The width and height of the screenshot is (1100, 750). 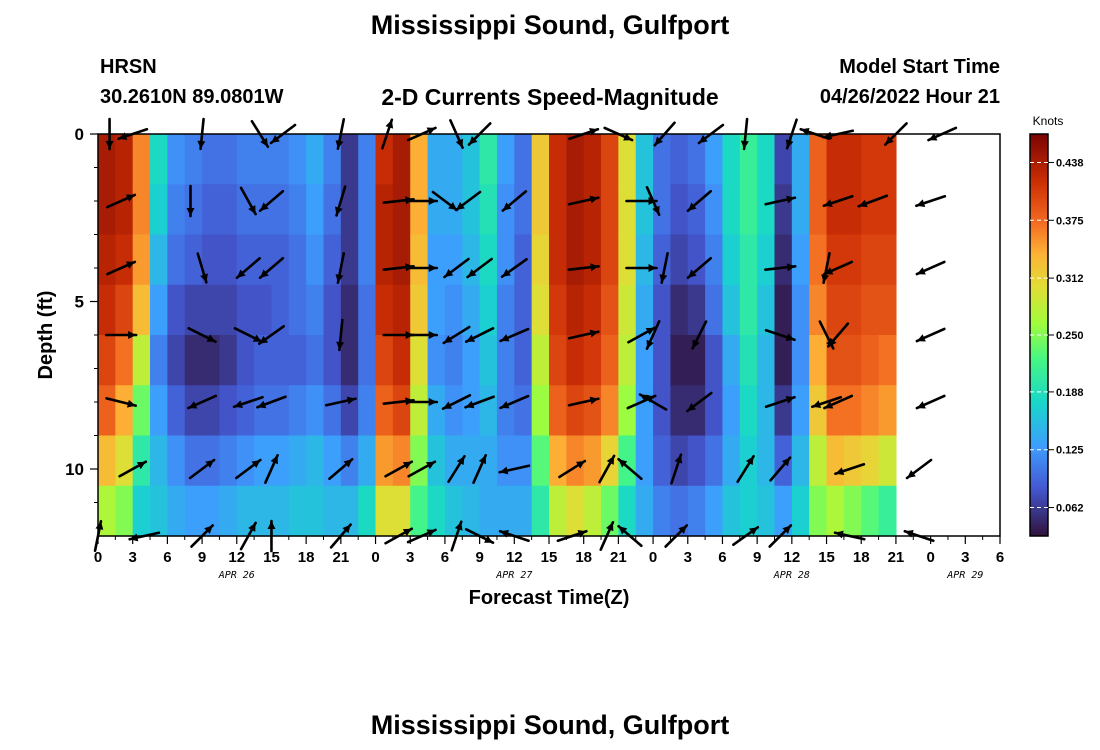 I want to click on station-id: HRSN, so click(x=128, y=67).